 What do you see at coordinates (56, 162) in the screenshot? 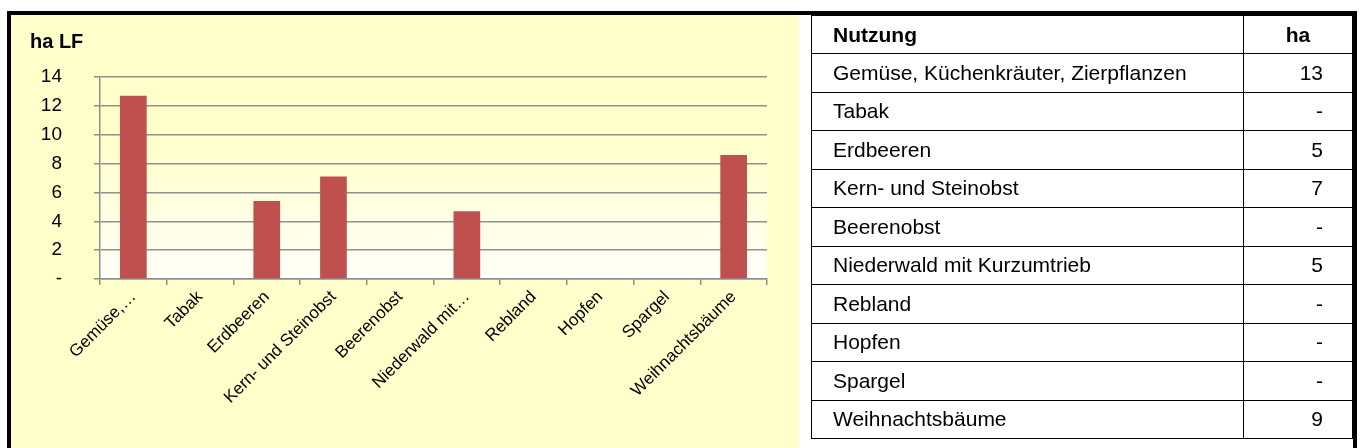
I see `y-tick-label: 8` at bounding box center [56, 162].